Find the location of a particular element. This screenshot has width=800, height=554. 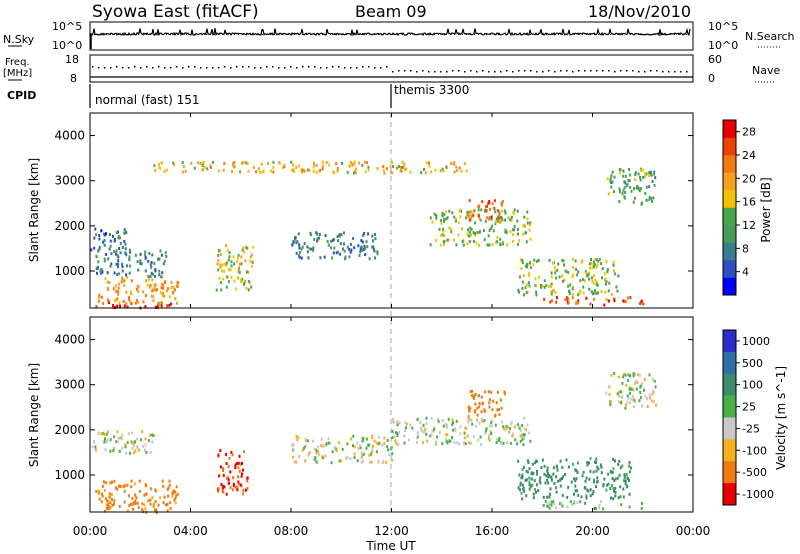

power-colorbar-tick-label: 12 is located at coordinates (749, 225).